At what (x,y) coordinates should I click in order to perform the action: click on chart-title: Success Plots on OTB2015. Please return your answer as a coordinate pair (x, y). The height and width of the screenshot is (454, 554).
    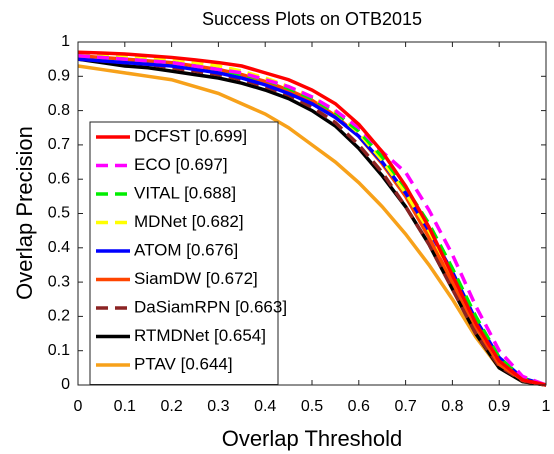
    Looking at the image, I should click on (312, 19).